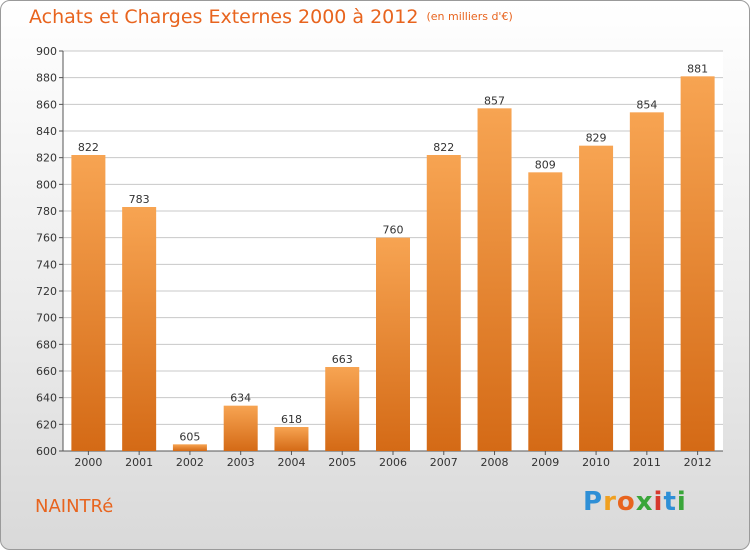  What do you see at coordinates (545, 164) in the screenshot?
I see `bar-value-label: 809` at bounding box center [545, 164].